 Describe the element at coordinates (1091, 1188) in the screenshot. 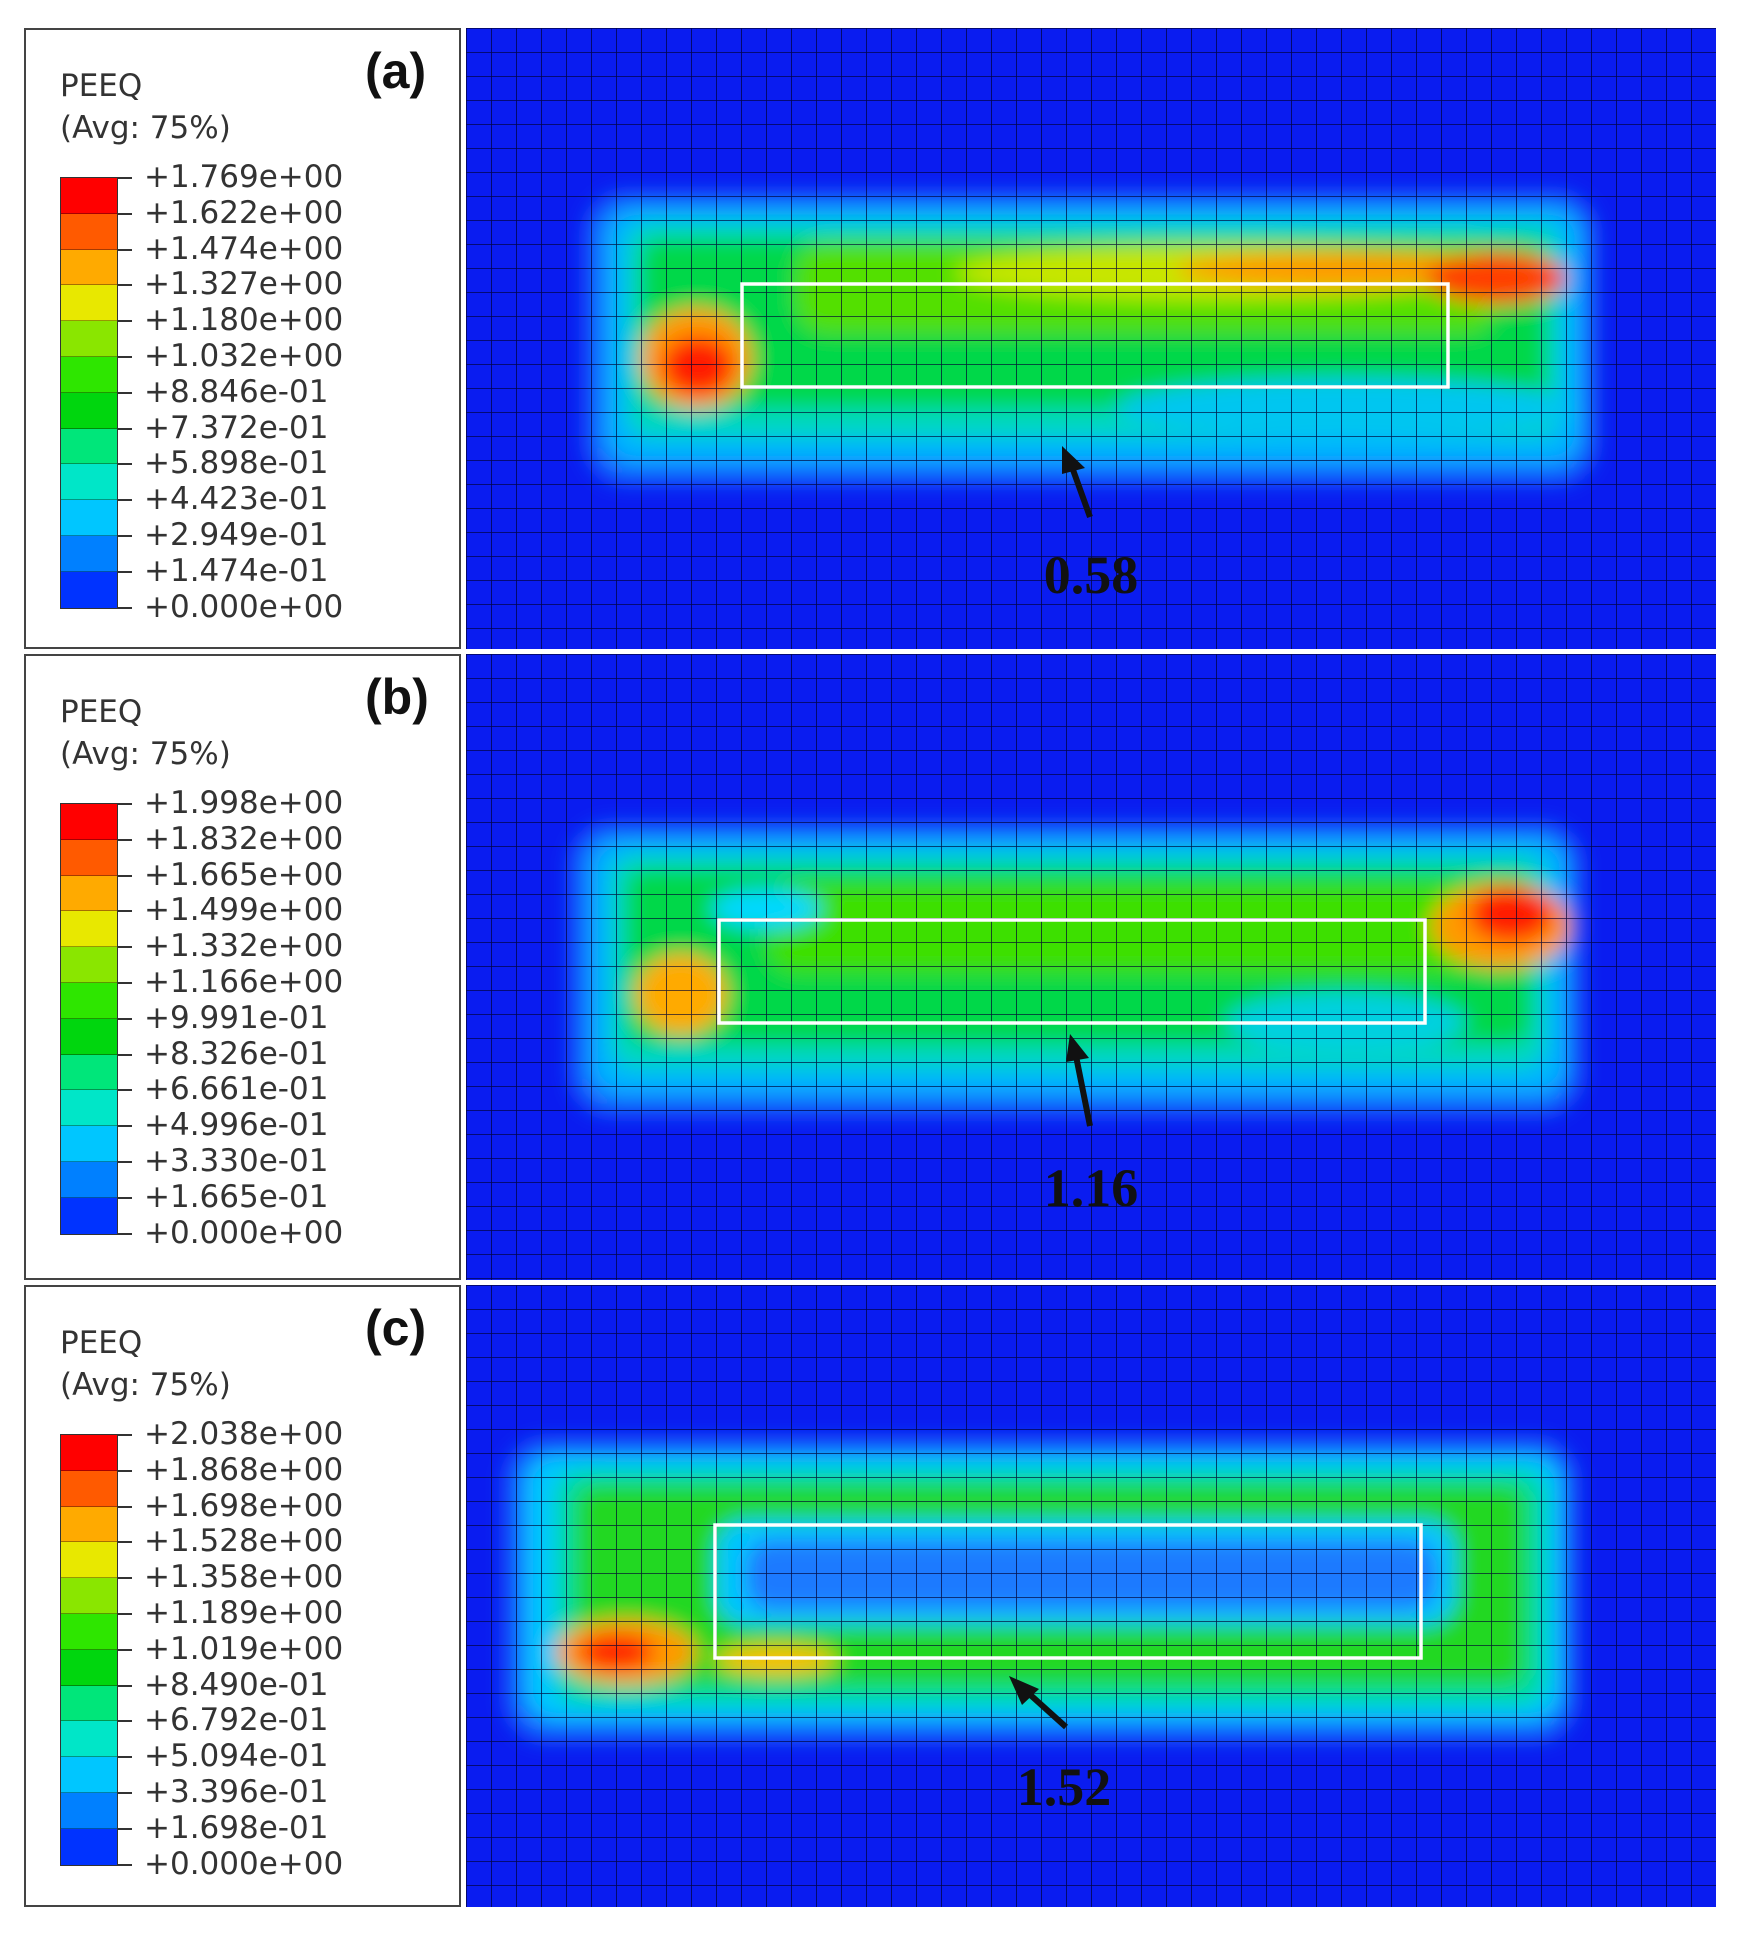

I see `callout-value-b: 1.16` at that location.